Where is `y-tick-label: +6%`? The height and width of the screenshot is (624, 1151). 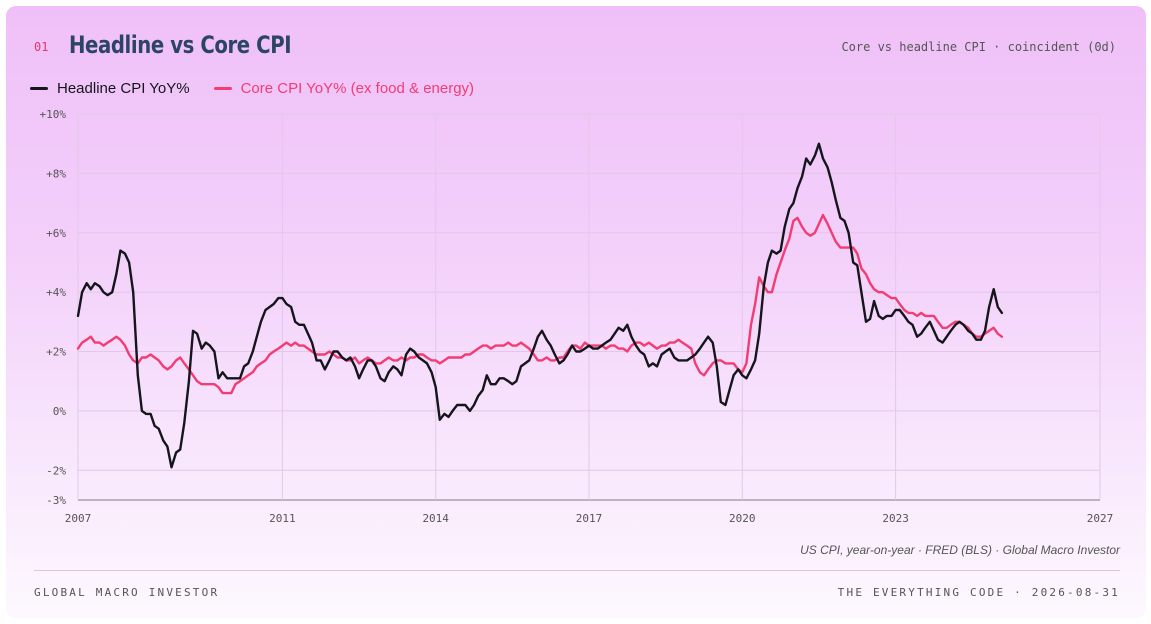
y-tick-label: +6% is located at coordinates (56, 233).